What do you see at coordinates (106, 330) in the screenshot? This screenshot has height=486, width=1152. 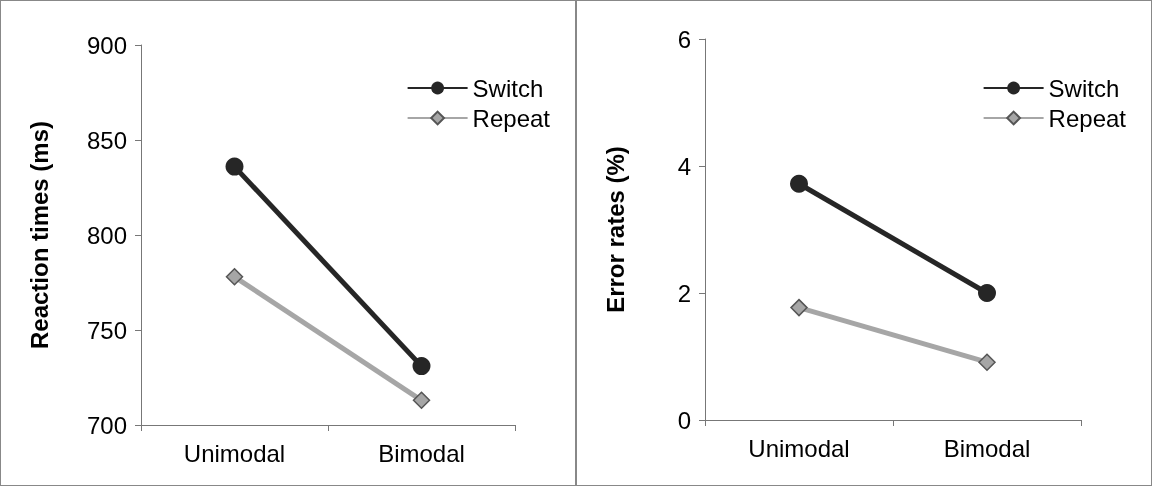 I see `y-tick-label: 750` at bounding box center [106, 330].